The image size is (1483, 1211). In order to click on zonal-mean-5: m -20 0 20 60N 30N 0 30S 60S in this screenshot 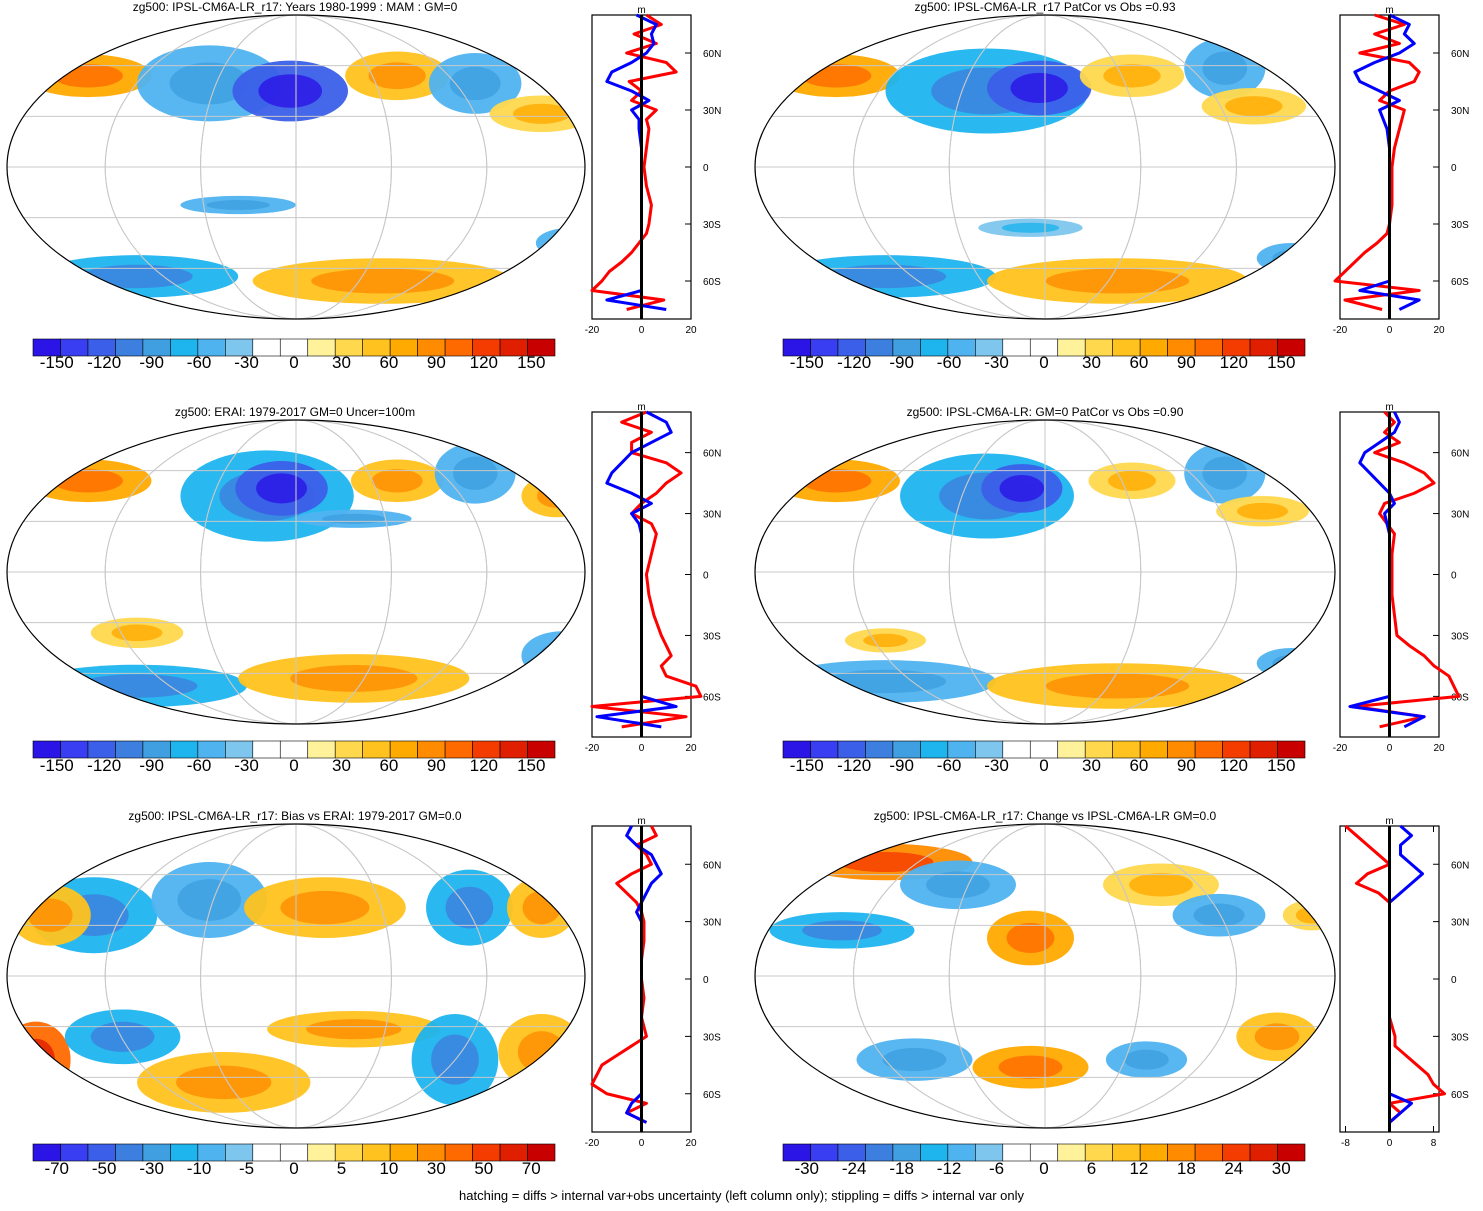, I will do `click(653, 982)`.